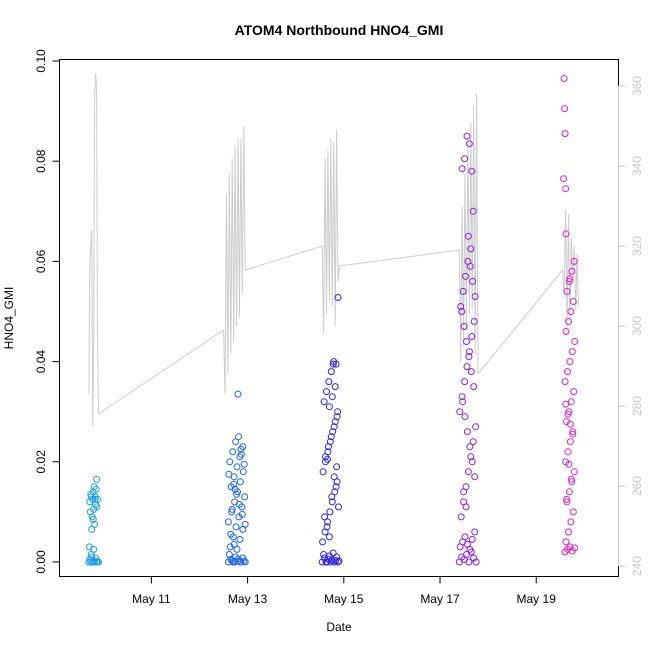 This screenshot has width=650, height=650. Describe the element at coordinates (41, 562) in the screenshot. I see `y-tick-label: 0.00` at that location.